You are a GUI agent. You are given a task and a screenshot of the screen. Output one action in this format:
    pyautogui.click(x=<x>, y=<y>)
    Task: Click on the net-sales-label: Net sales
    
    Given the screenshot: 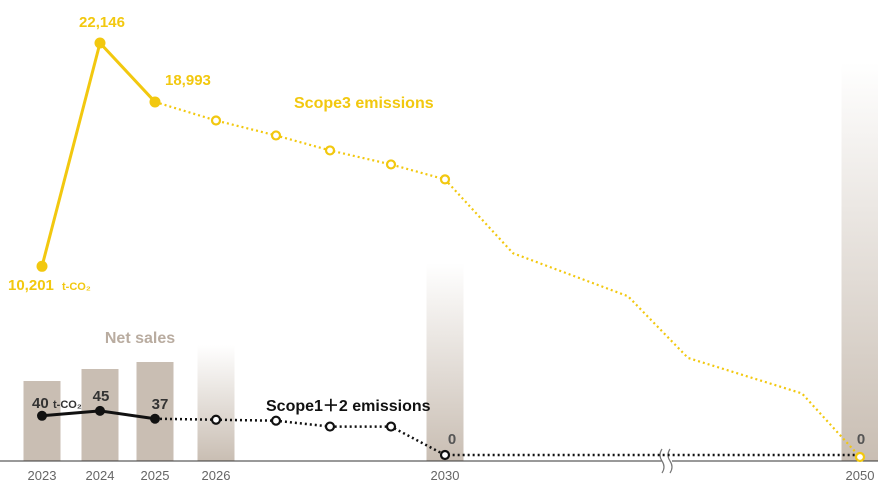 What is the action you would take?
    pyautogui.click(x=140, y=338)
    